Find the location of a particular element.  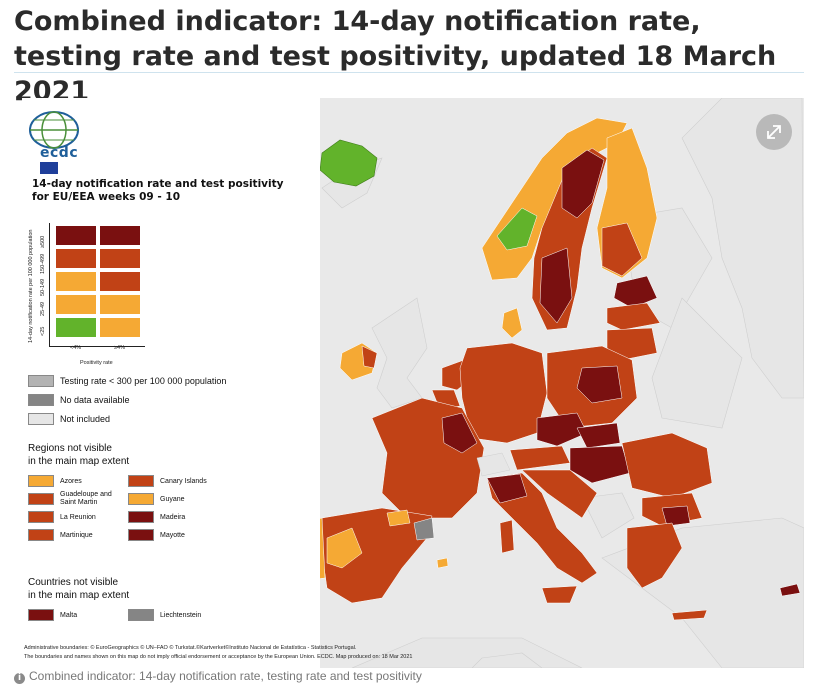

sicily-region is located at coordinates (559, 594).